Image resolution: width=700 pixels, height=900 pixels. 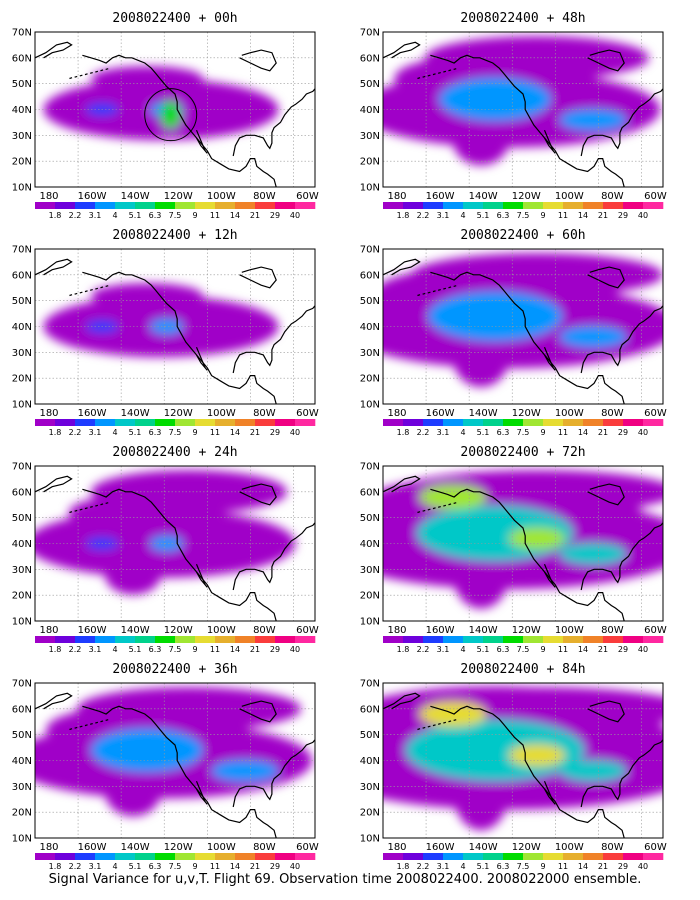 I want to click on lon-tick-label: 60W, so click(x=307, y=630).